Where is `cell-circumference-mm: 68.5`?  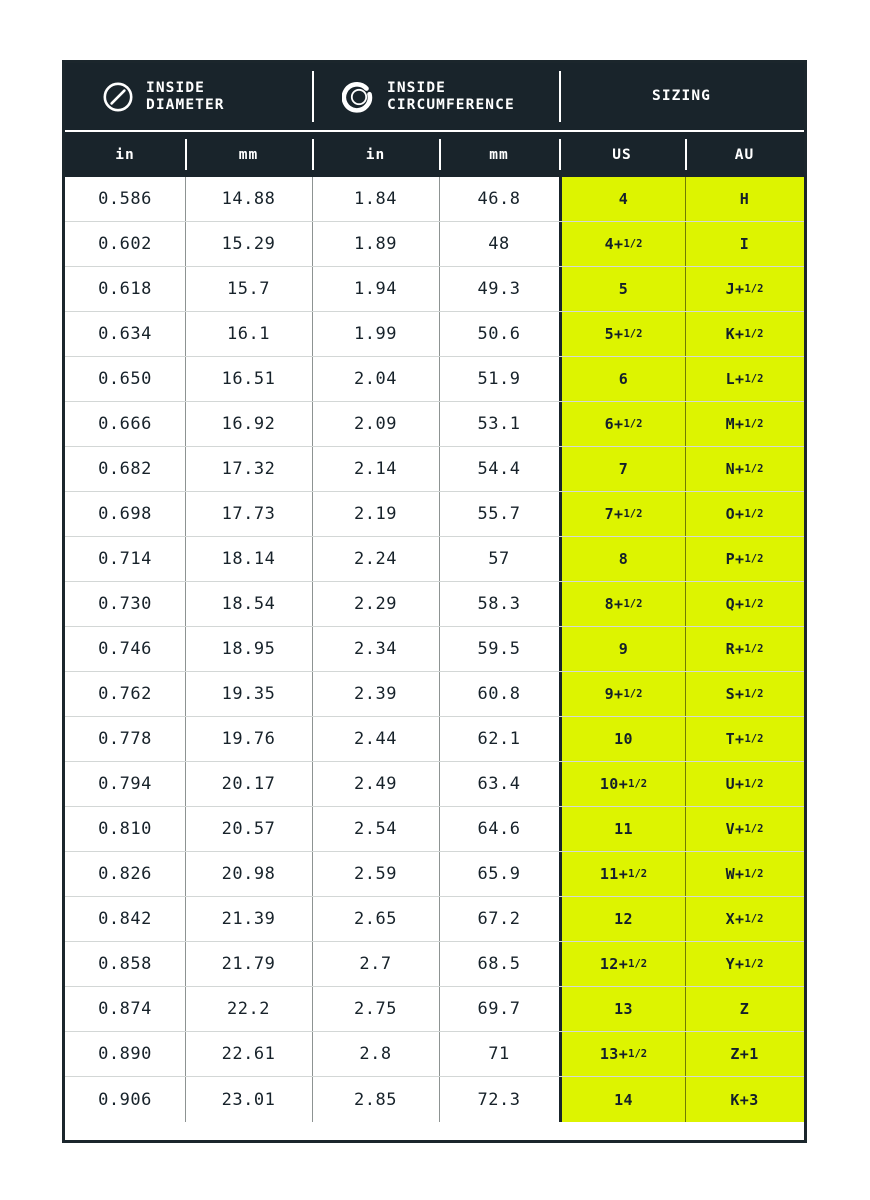 cell-circumference-mm: 68.5 is located at coordinates (499, 964).